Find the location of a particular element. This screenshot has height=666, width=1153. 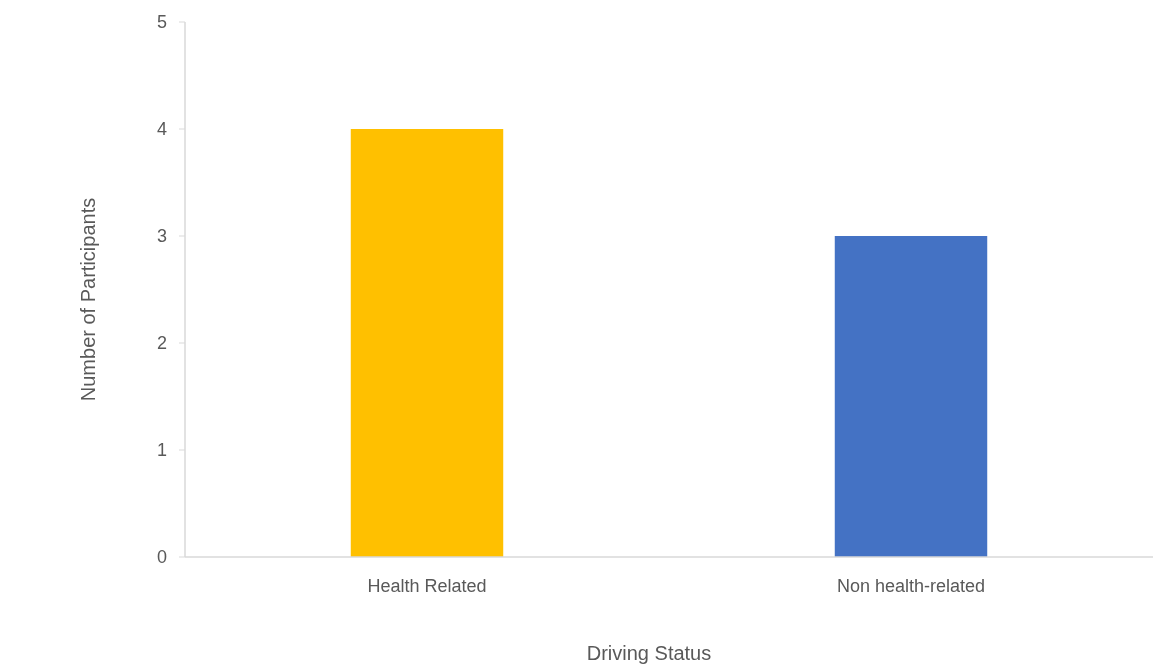

x-tick-label: Non health-related is located at coordinates (911, 586).